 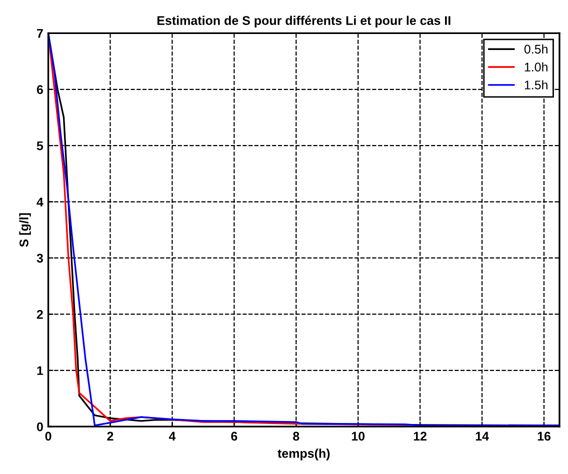 What do you see at coordinates (172, 436) in the screenshot?
I see `x-tick-label: 4` at bounding box center [172, 436].